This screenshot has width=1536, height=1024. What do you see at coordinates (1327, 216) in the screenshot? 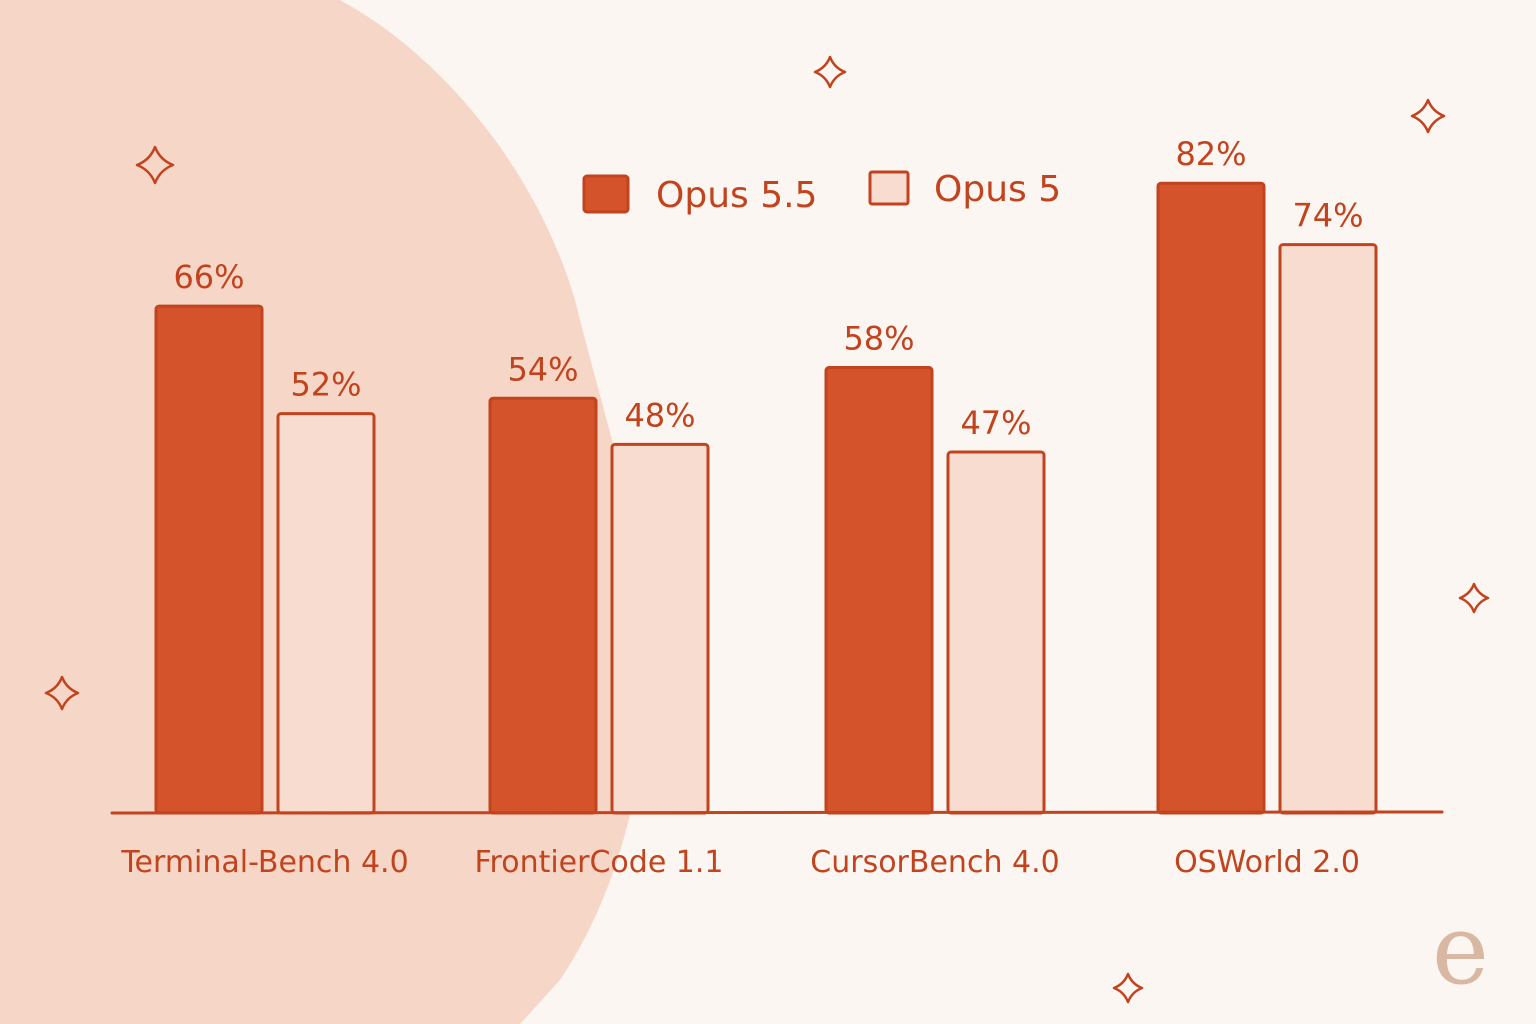
I see `value-label-series-1-category-3: 74%` at bounding box center [1327, 216].